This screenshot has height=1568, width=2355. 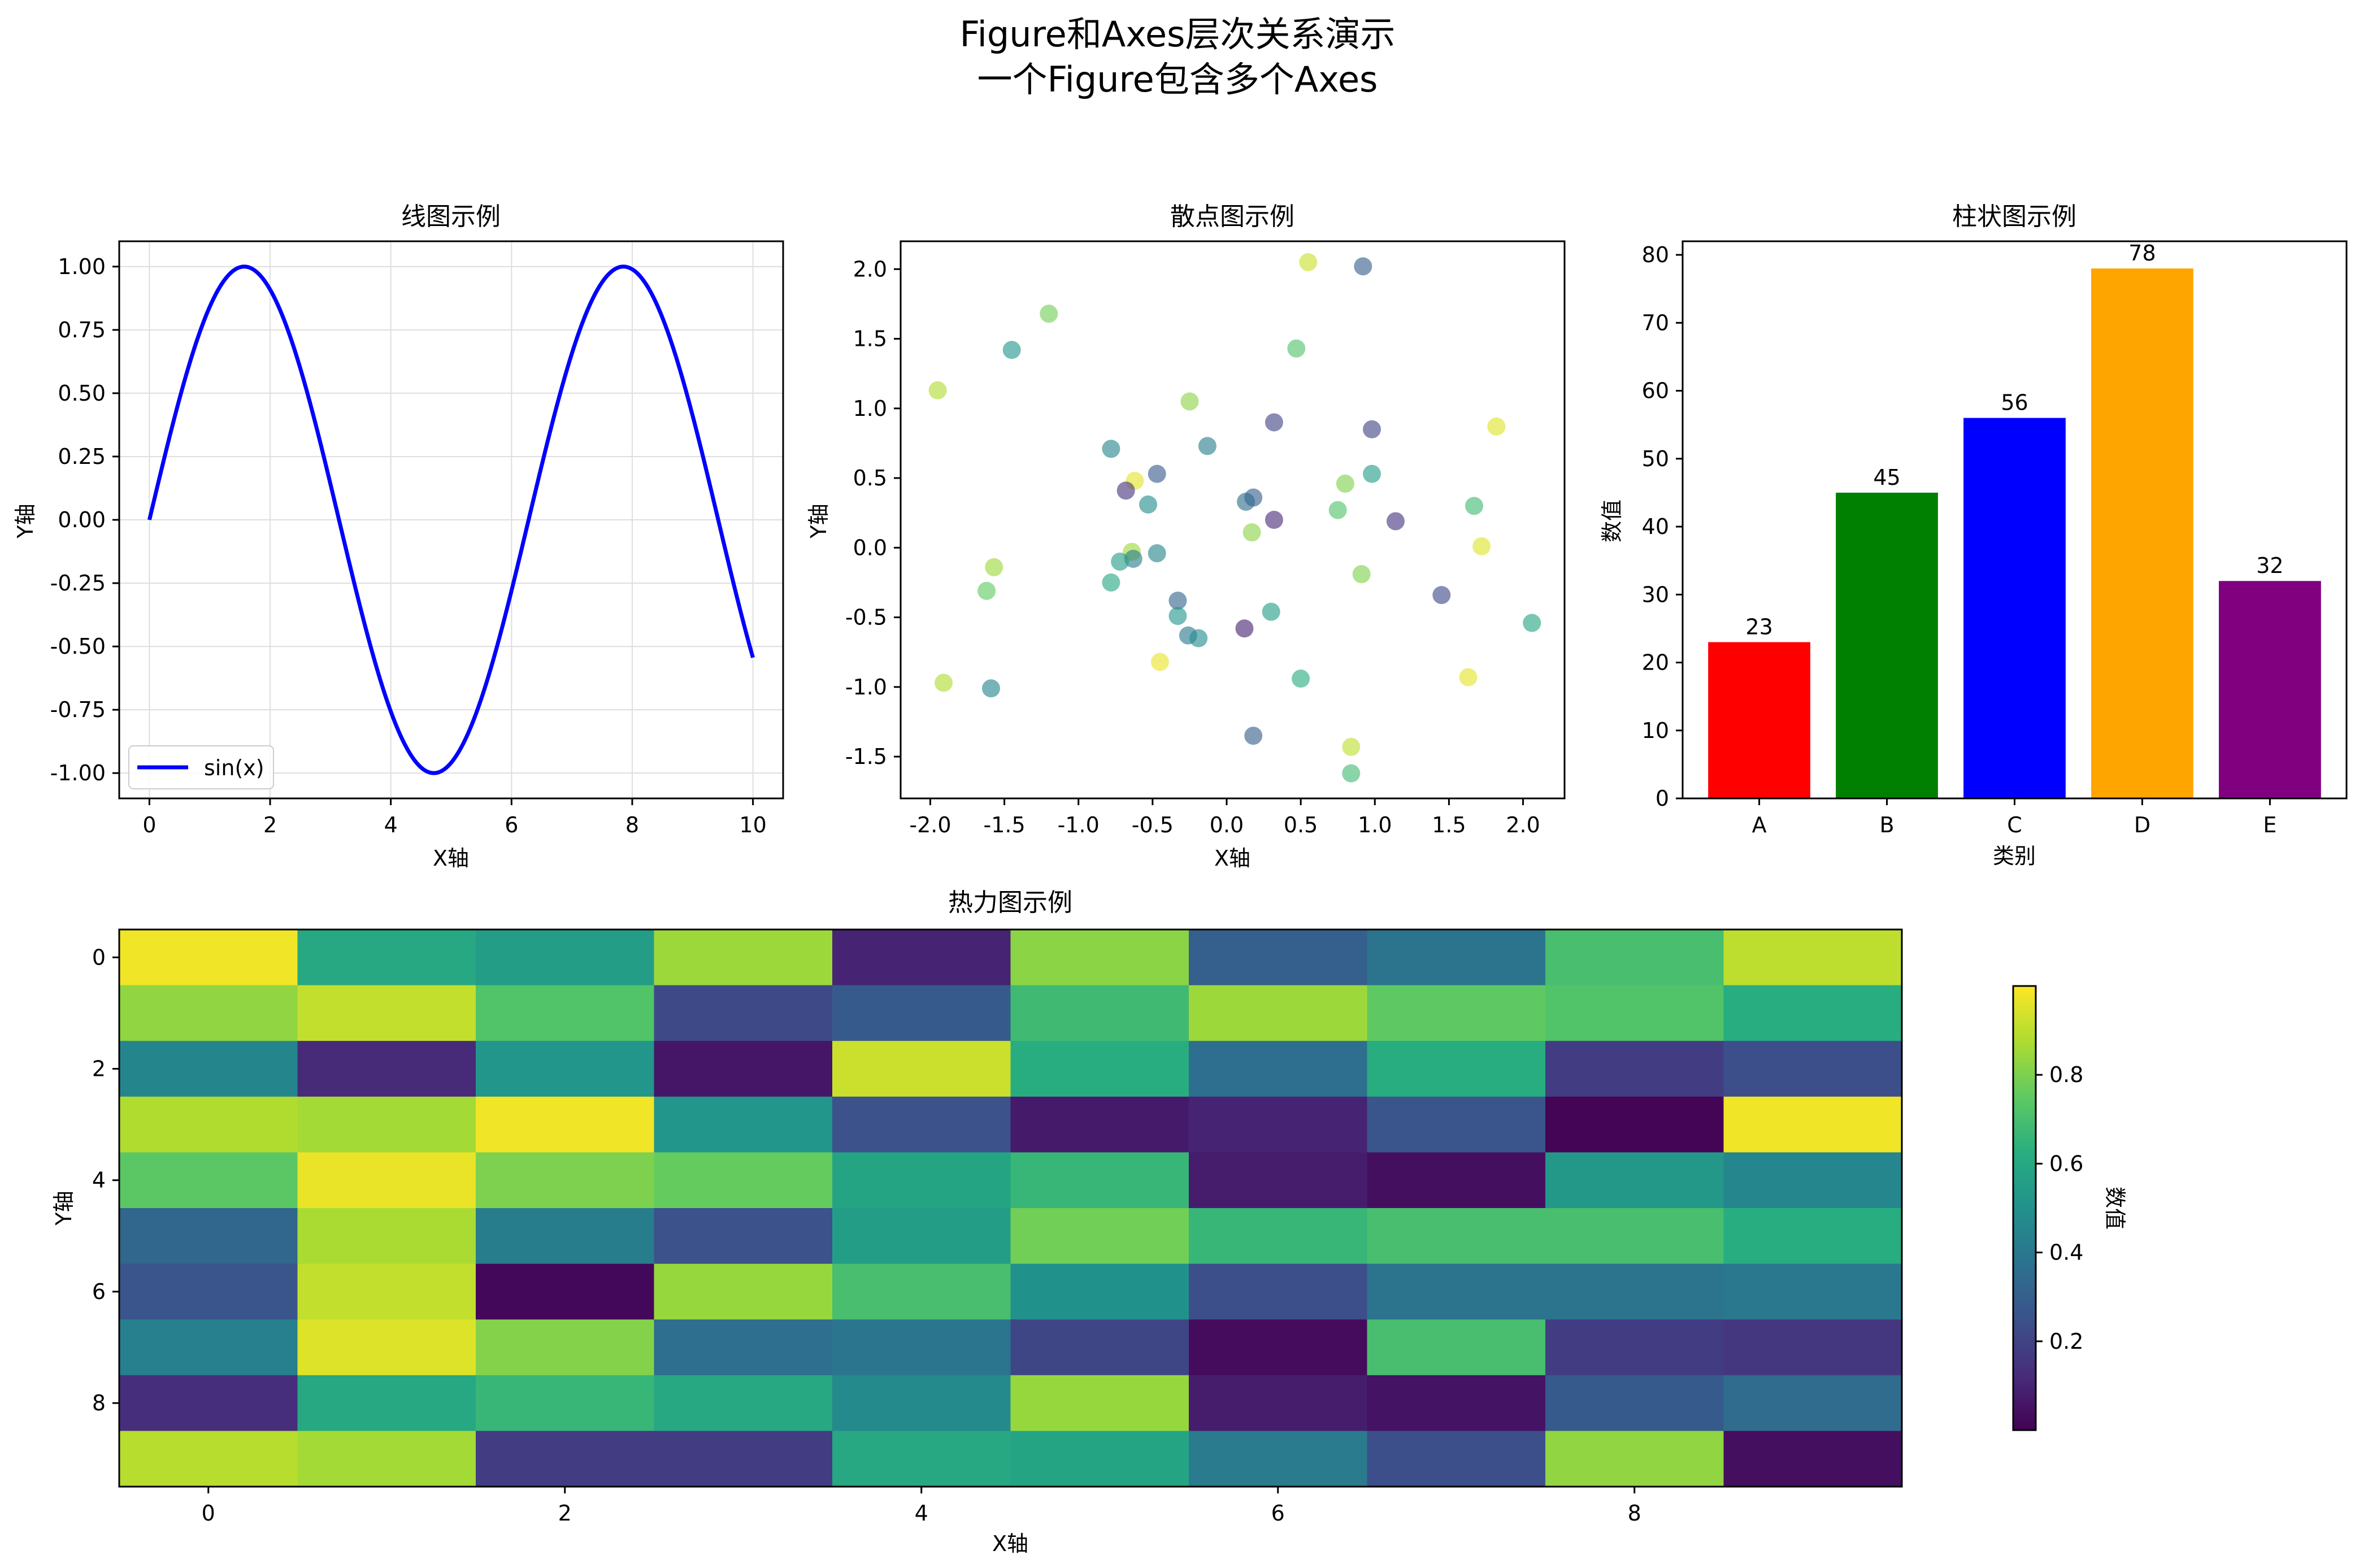 I want to click on colorbar-tick-label: 0.6, so click(x=2066, y=1163).